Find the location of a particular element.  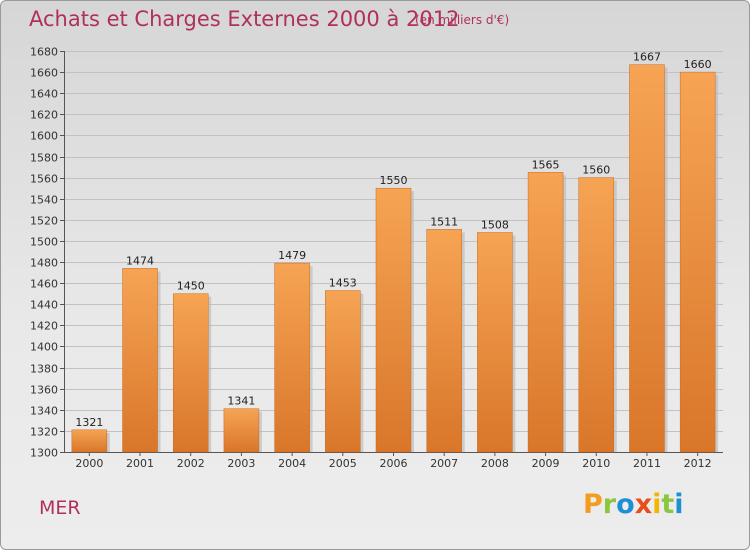

y-tick-label: 1560 is located at coordinates (44, 179).